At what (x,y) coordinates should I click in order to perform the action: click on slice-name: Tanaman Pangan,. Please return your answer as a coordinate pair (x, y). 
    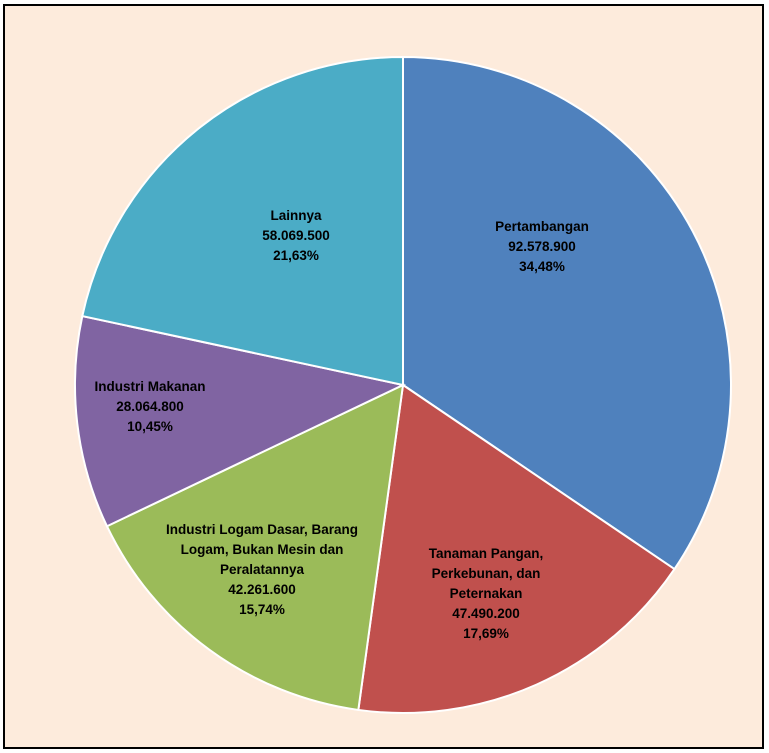
    Looking at the image, I should click on (486, 553).